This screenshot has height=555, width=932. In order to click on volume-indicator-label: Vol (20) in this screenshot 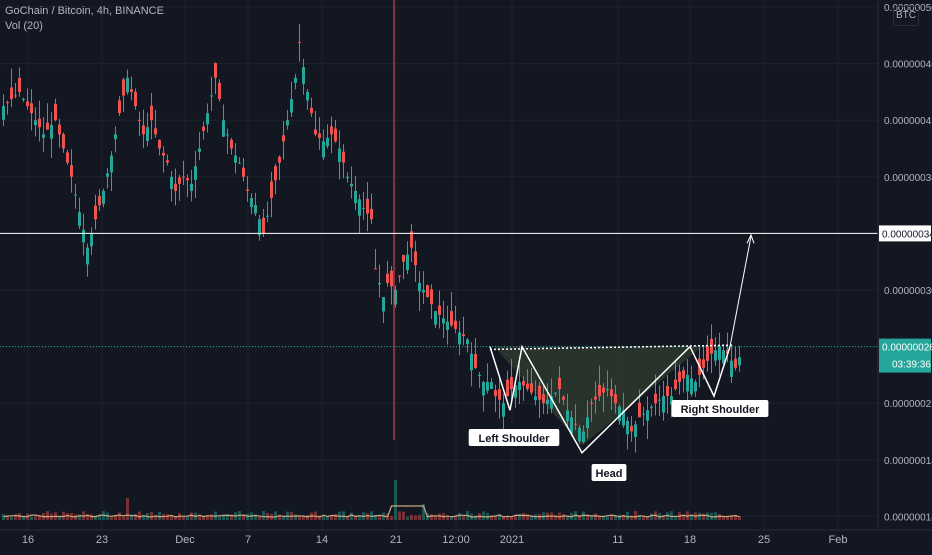, I will do `click(24, 26)`.